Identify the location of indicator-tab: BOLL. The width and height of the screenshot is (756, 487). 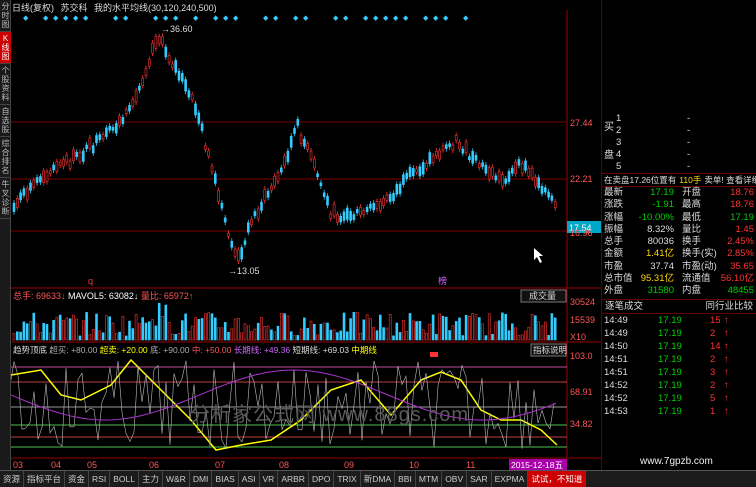
(124, 479).